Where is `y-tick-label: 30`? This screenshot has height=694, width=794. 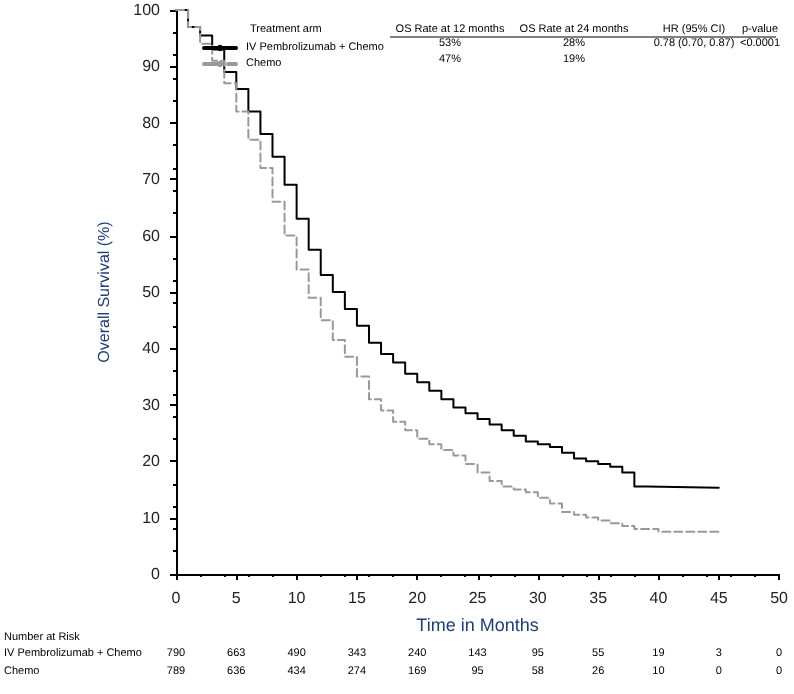
y-tick-label: 30 is located at coordinates (152, 404).